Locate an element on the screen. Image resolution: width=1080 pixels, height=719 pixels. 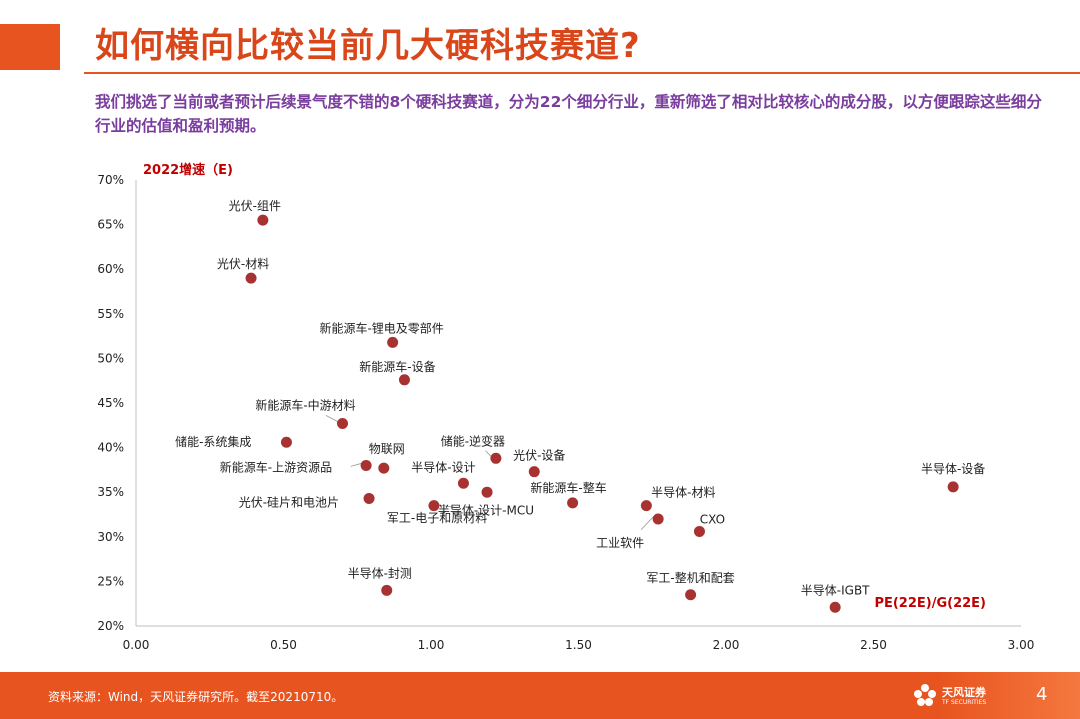
y-tick-label: 30% is located at coordinates (110, 537).